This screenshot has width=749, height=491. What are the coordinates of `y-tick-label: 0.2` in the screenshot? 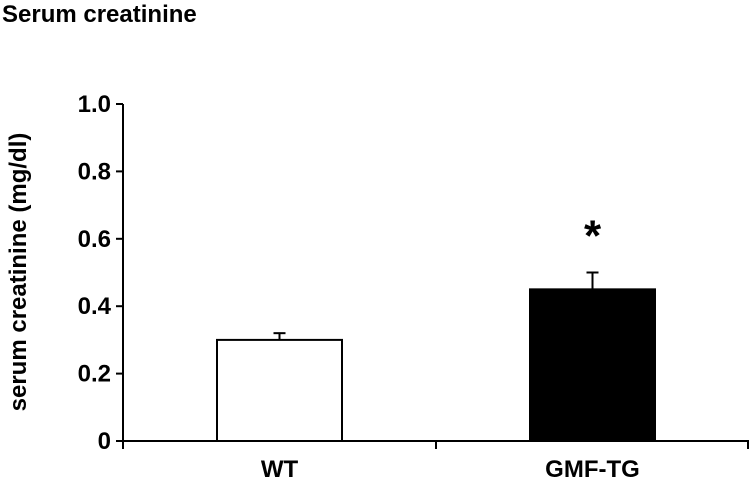 It's located at (94, 374).